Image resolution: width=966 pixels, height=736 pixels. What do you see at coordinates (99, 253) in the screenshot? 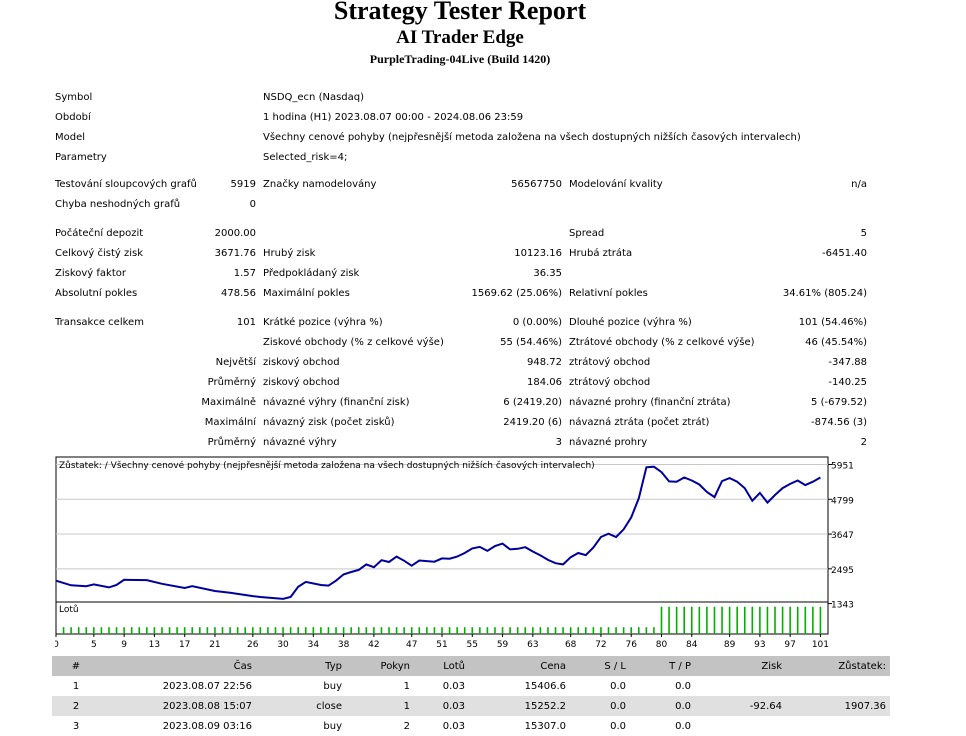
I see `net-profit-label: Celkový čistý zisk` at bounding box center [99, 253].